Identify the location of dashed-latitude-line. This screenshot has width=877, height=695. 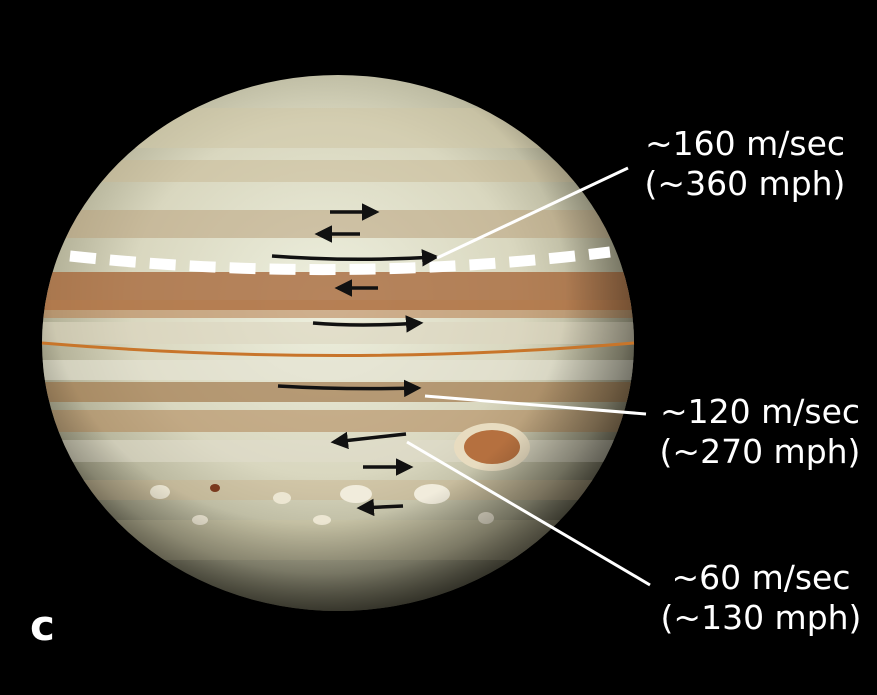
(340, 261).